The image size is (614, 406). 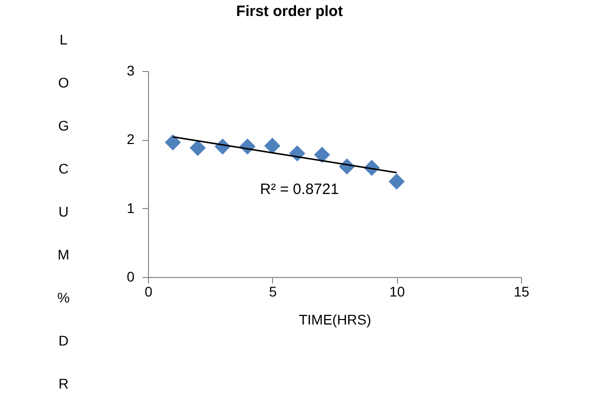 I want to click on x-tick-label: 0, so click(x=148, y=292).